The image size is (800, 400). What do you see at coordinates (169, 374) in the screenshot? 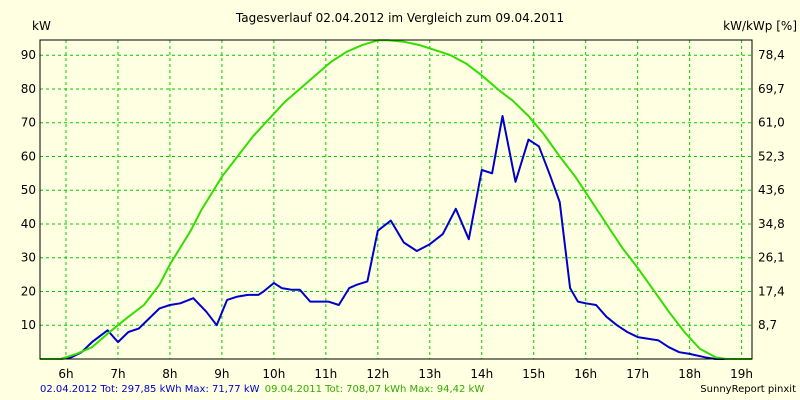
I see `x-tick-label: 8h` at bounding box center [169, 374].